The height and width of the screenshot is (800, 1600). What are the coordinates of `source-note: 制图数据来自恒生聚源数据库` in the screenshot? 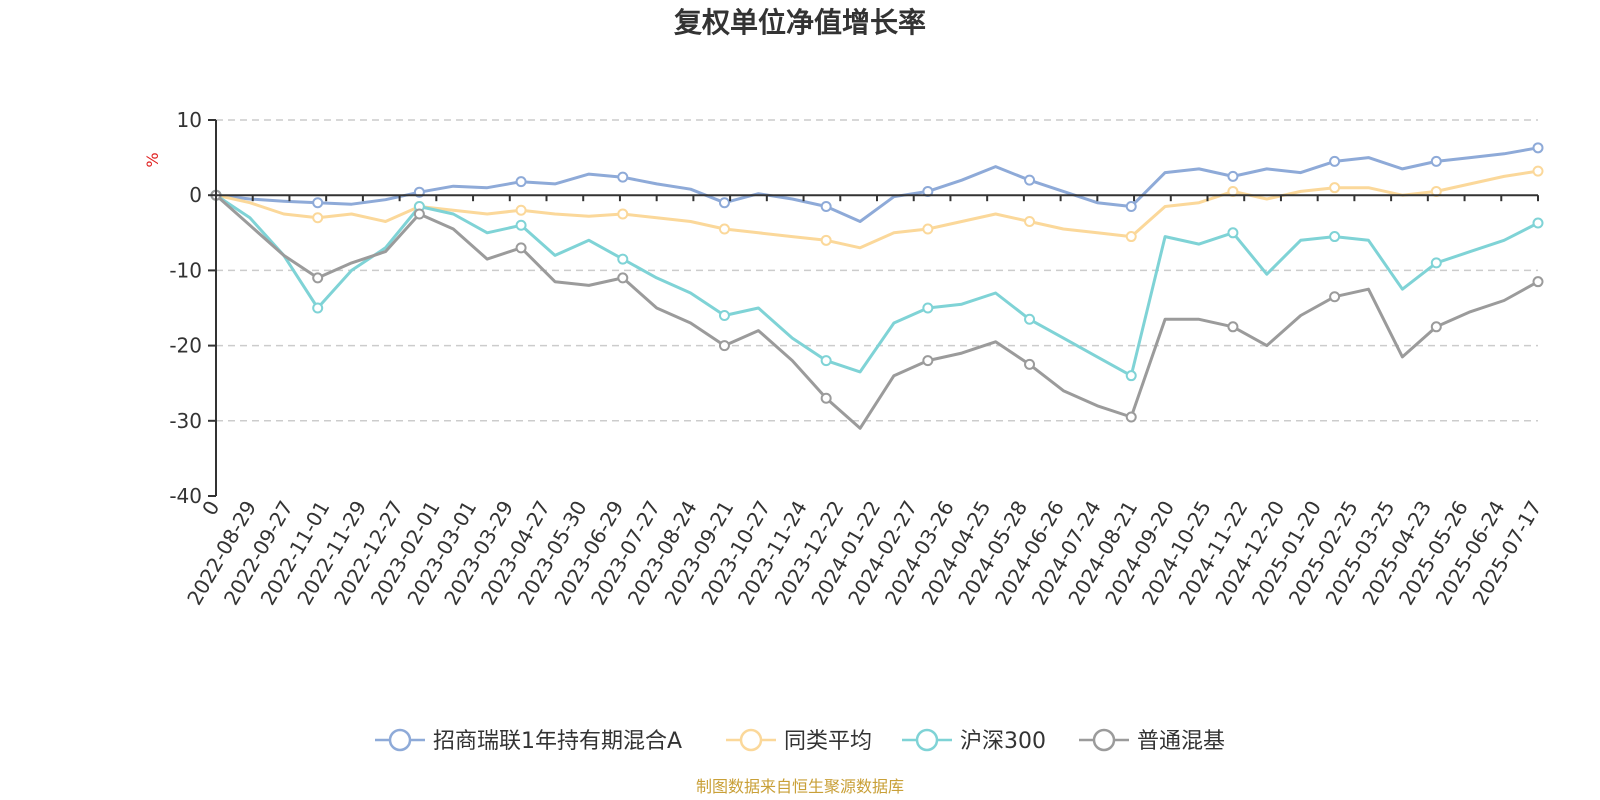 It's located at (800, 786).